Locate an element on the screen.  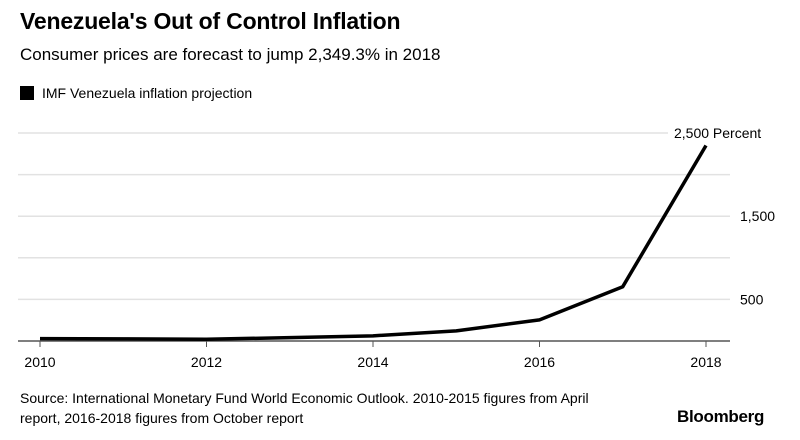
x-tick-label: 2018 is located at coordinates (705, 362).